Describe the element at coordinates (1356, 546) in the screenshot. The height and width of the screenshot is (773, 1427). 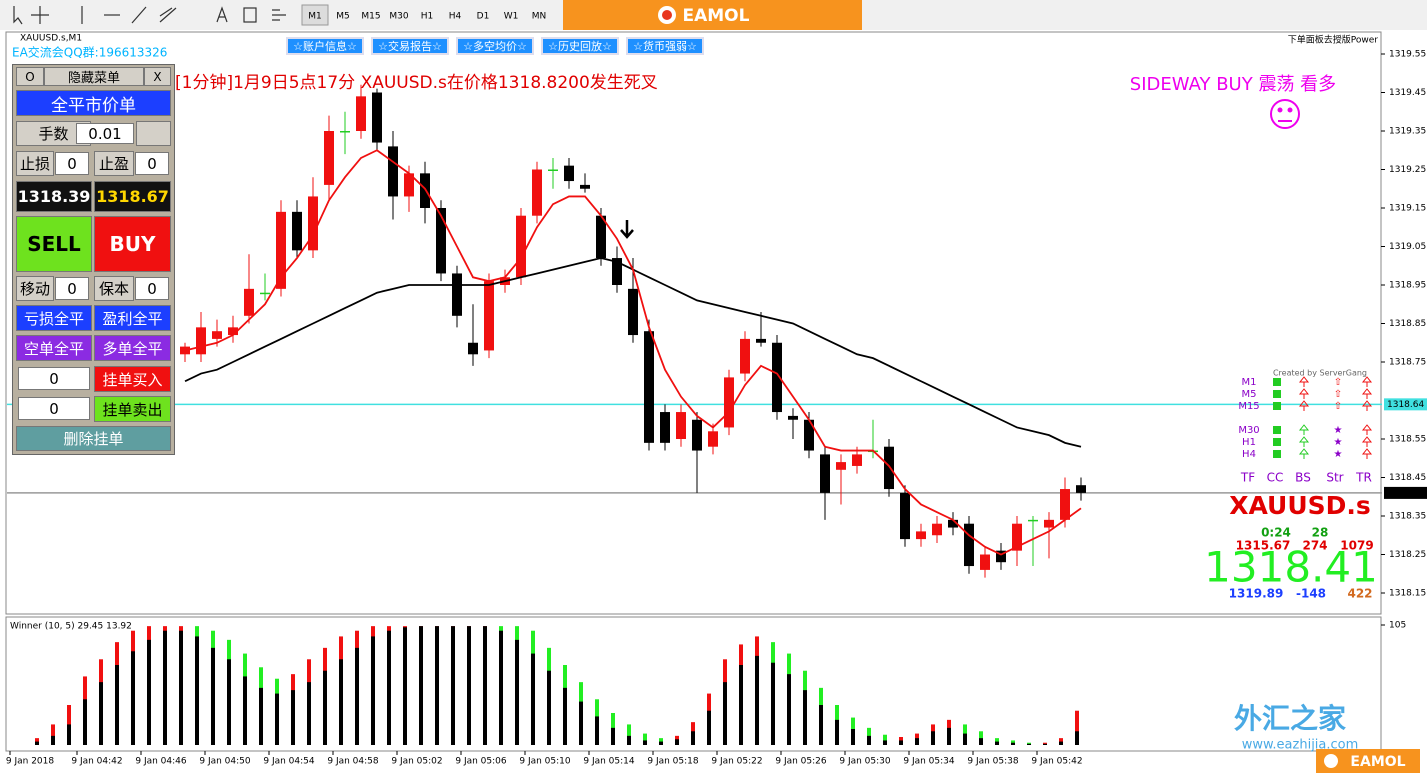
I see `spread-total: 1079` at that location.